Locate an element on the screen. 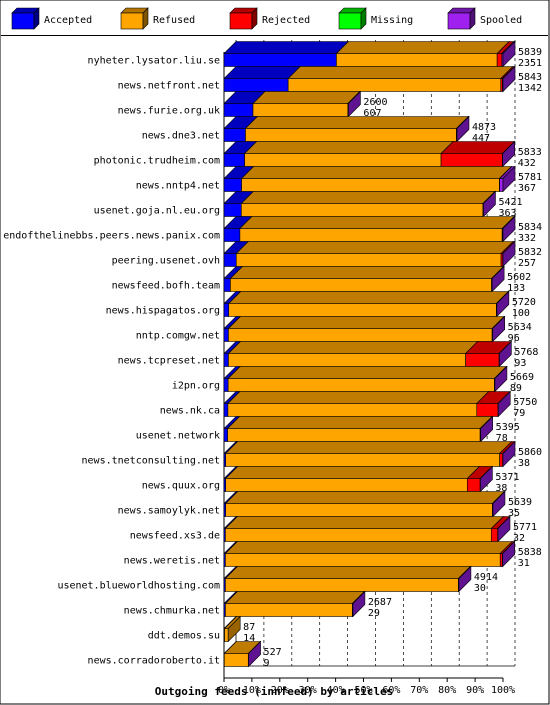  chart-legend: Accepted Refused Rejected Missing Spooled is located at coordinates (266, 18).